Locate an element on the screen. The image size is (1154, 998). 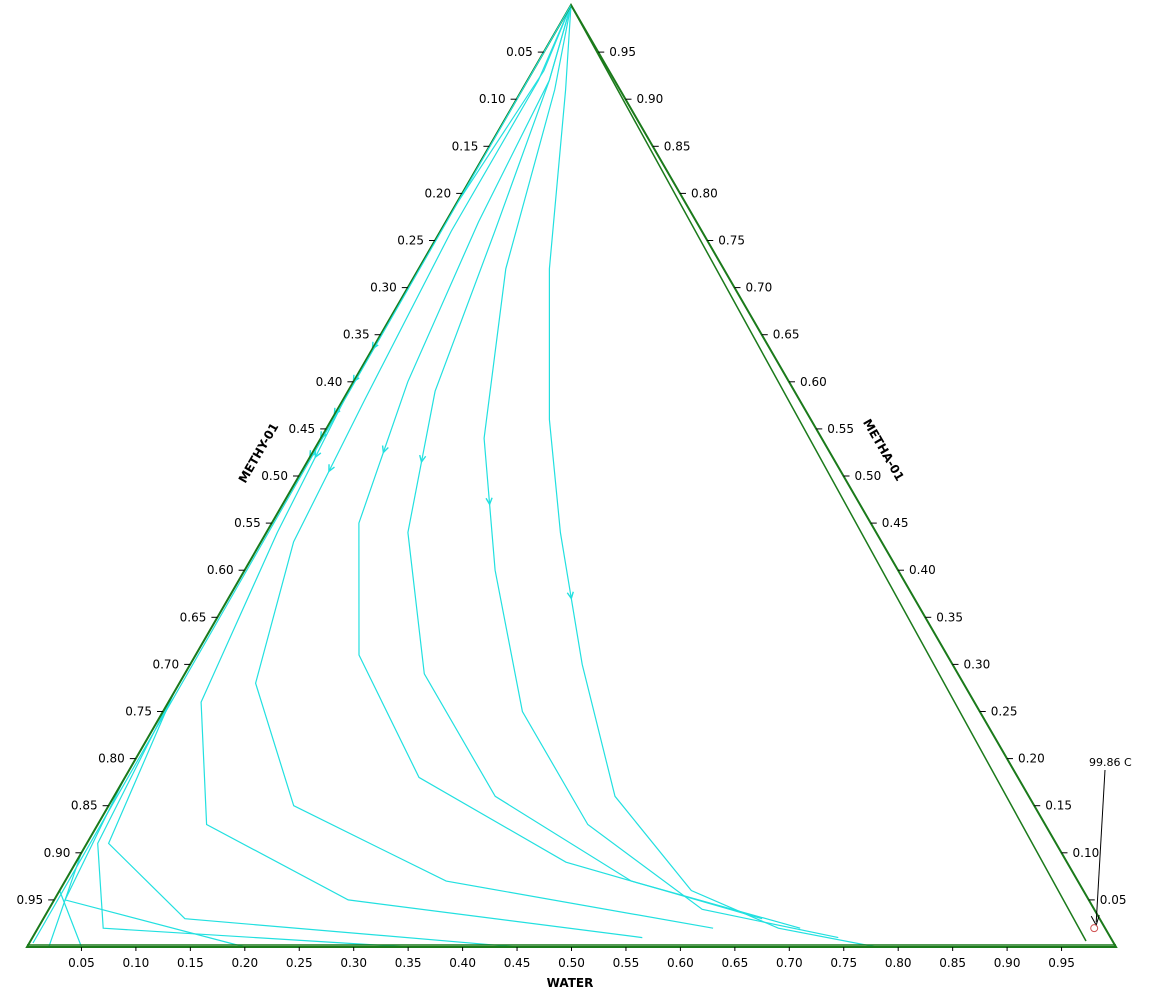
annotation-label: 99.86 C is located at coordinates (1110, 762).